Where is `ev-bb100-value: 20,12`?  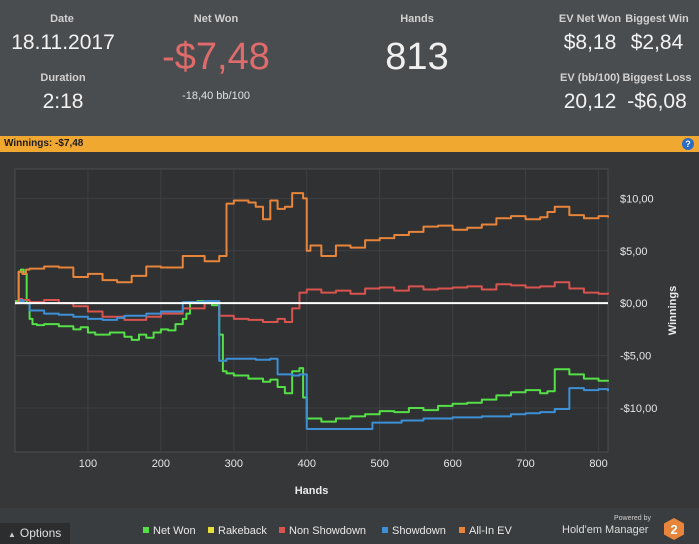
ev-bb100-value: 20,12 is located at coordinates (590, 101).